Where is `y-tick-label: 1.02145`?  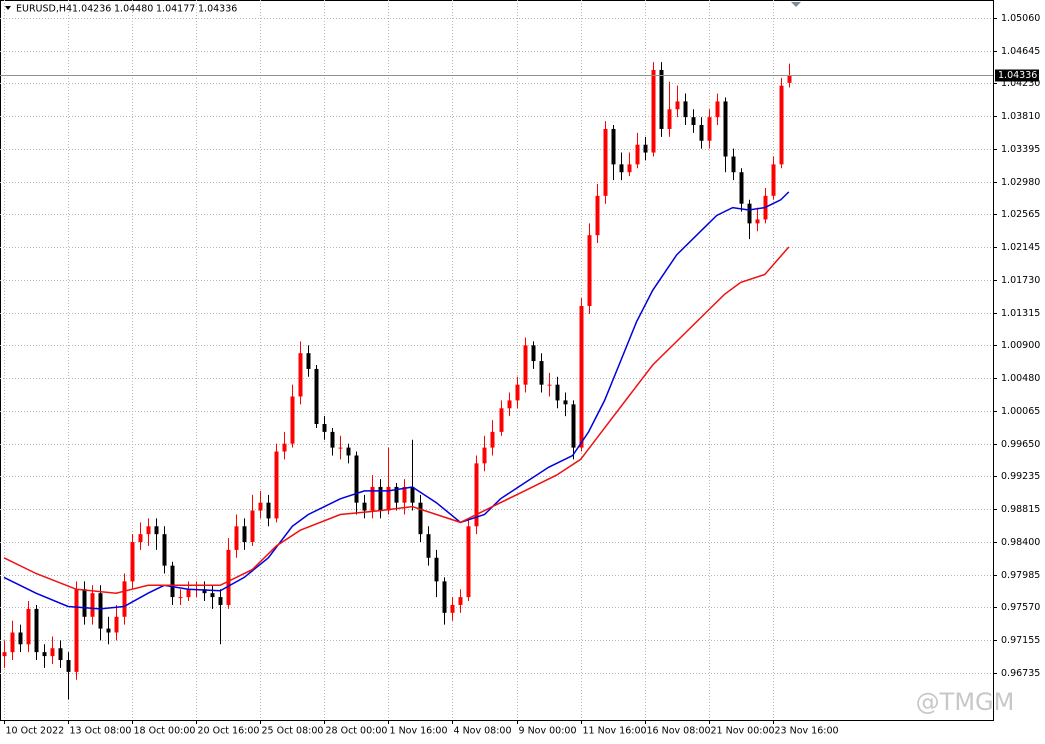 y-tick-label: 1.02145 is located at coordinates (1020, 247).